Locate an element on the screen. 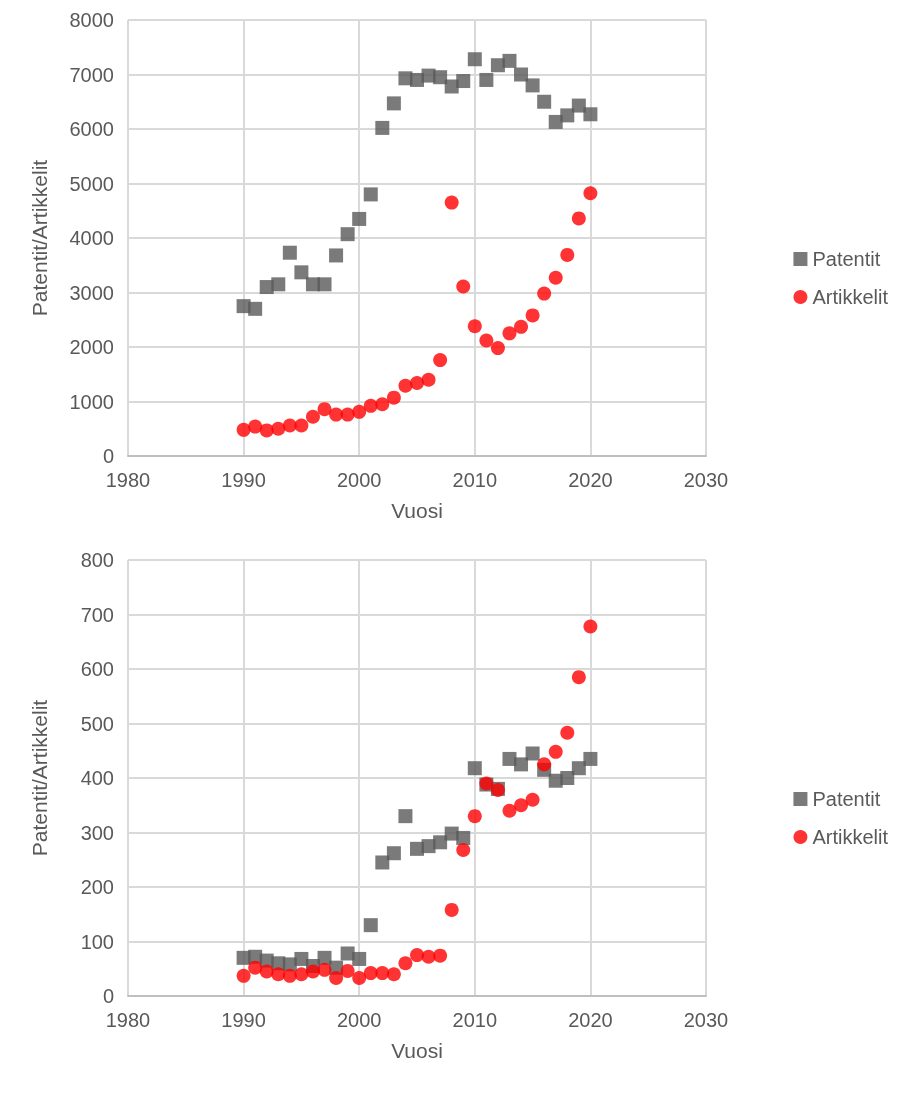 This screenshot has height=1105, width=906. y-tick-label: 700 is located at coordinates (97, 614).